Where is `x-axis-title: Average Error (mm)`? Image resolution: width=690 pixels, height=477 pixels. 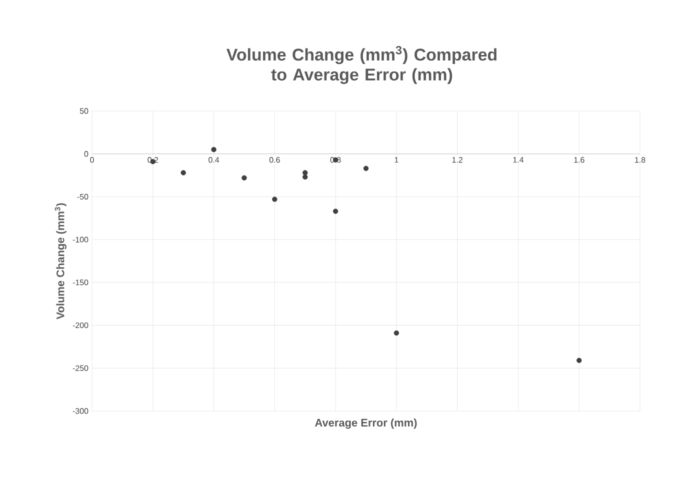
x-axis-title: Average Error (mm) is located at coordinates (366, 423).